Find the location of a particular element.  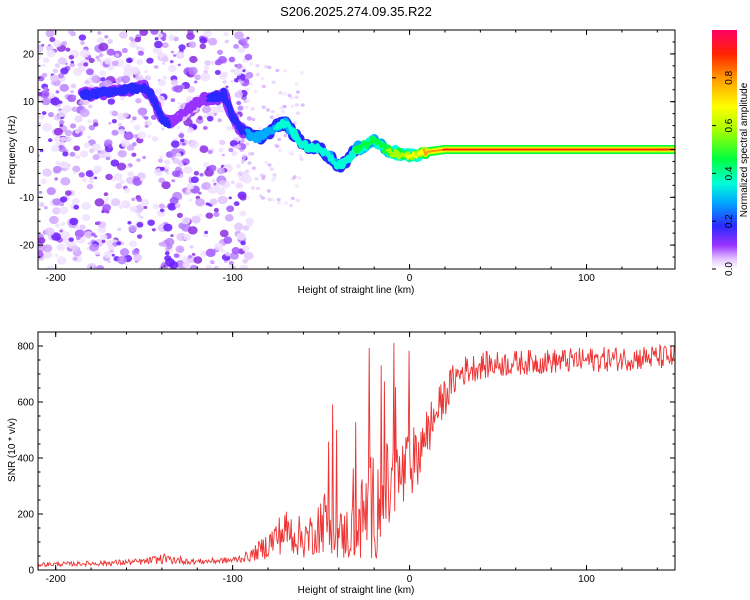

y-tick-label: 200 is located at coordinates (25, 515).